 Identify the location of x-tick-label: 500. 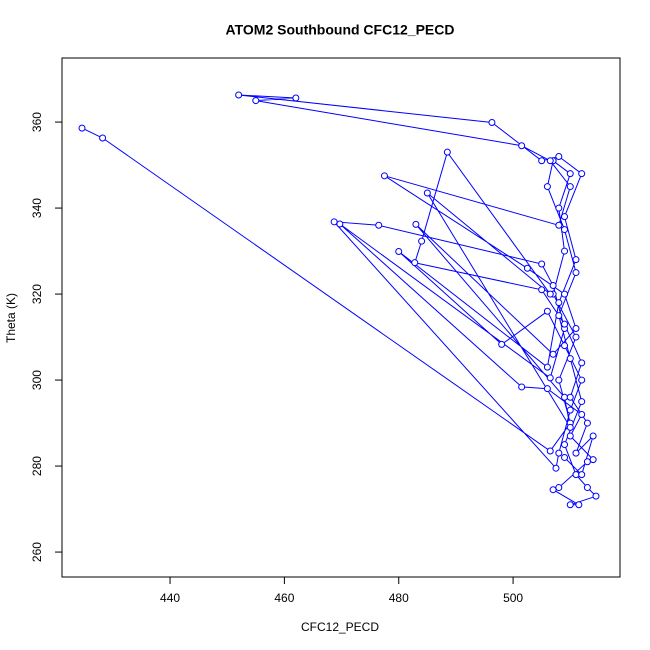
(513, 598).